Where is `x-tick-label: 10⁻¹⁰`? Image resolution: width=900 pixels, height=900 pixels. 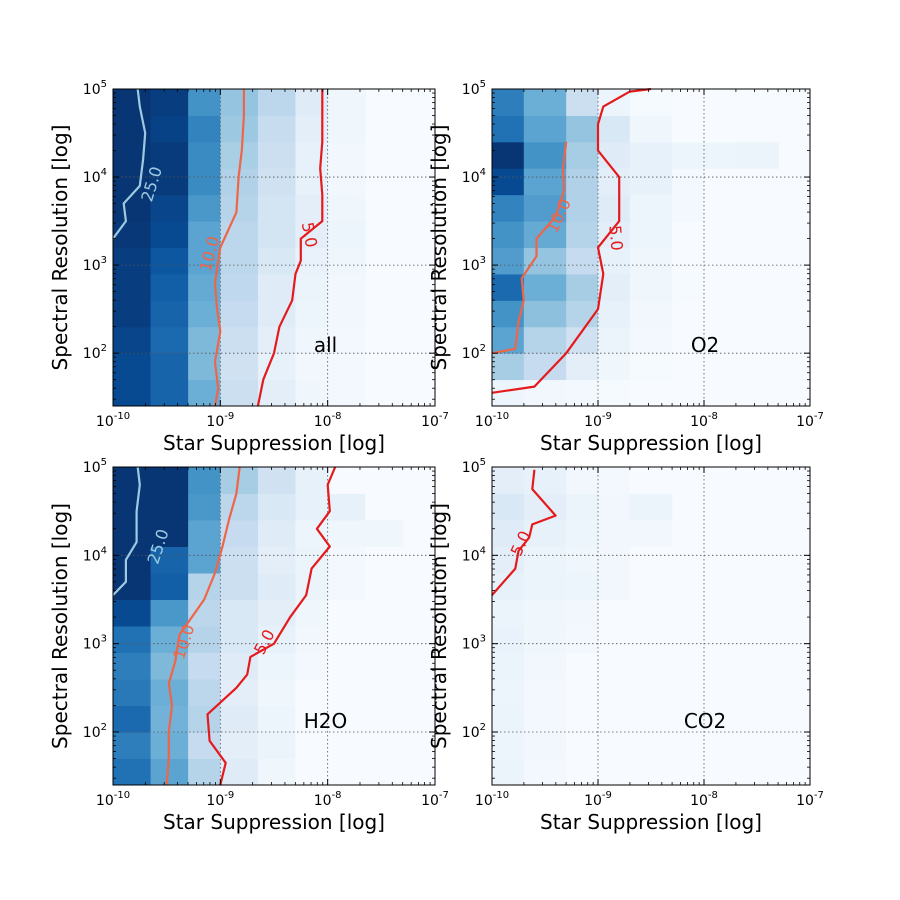
x-tick-label: 10⁻¹⁰ is located at coordinates (492, 799).